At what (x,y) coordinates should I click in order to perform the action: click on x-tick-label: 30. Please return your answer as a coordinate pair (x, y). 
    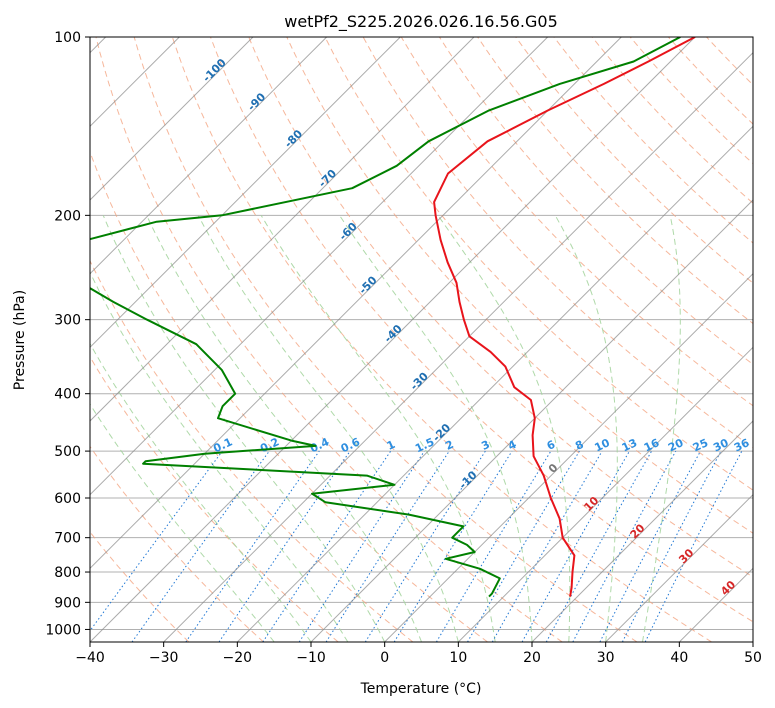
    Looking at the image, I should click on (606, 658).